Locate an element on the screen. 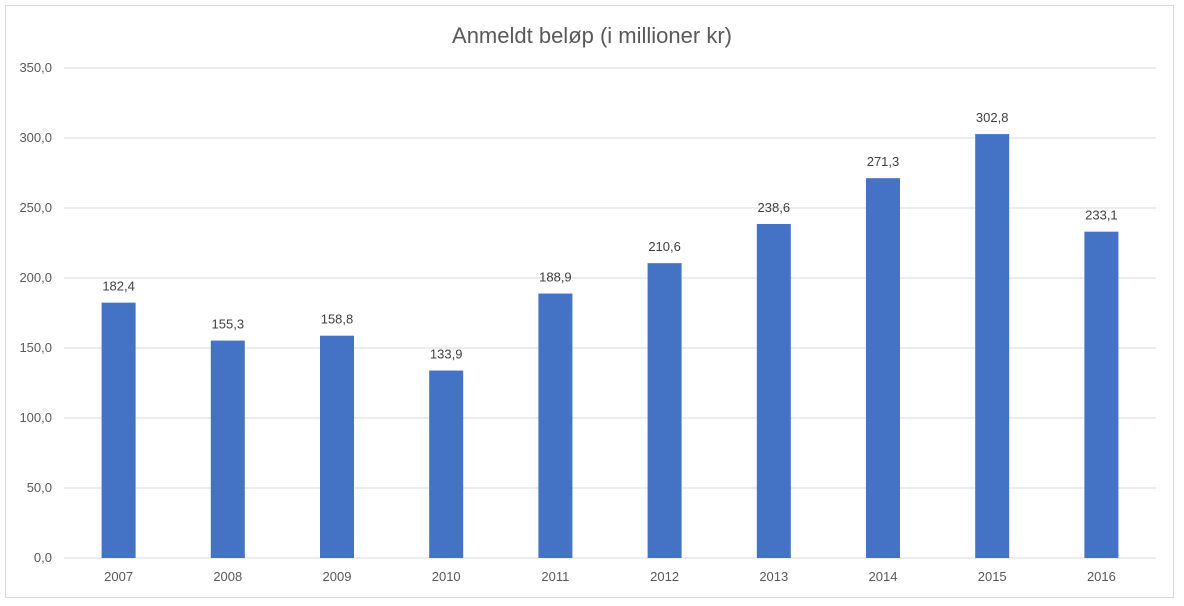  data-label-2012: 210,6 is located at coordinates (664, 246).